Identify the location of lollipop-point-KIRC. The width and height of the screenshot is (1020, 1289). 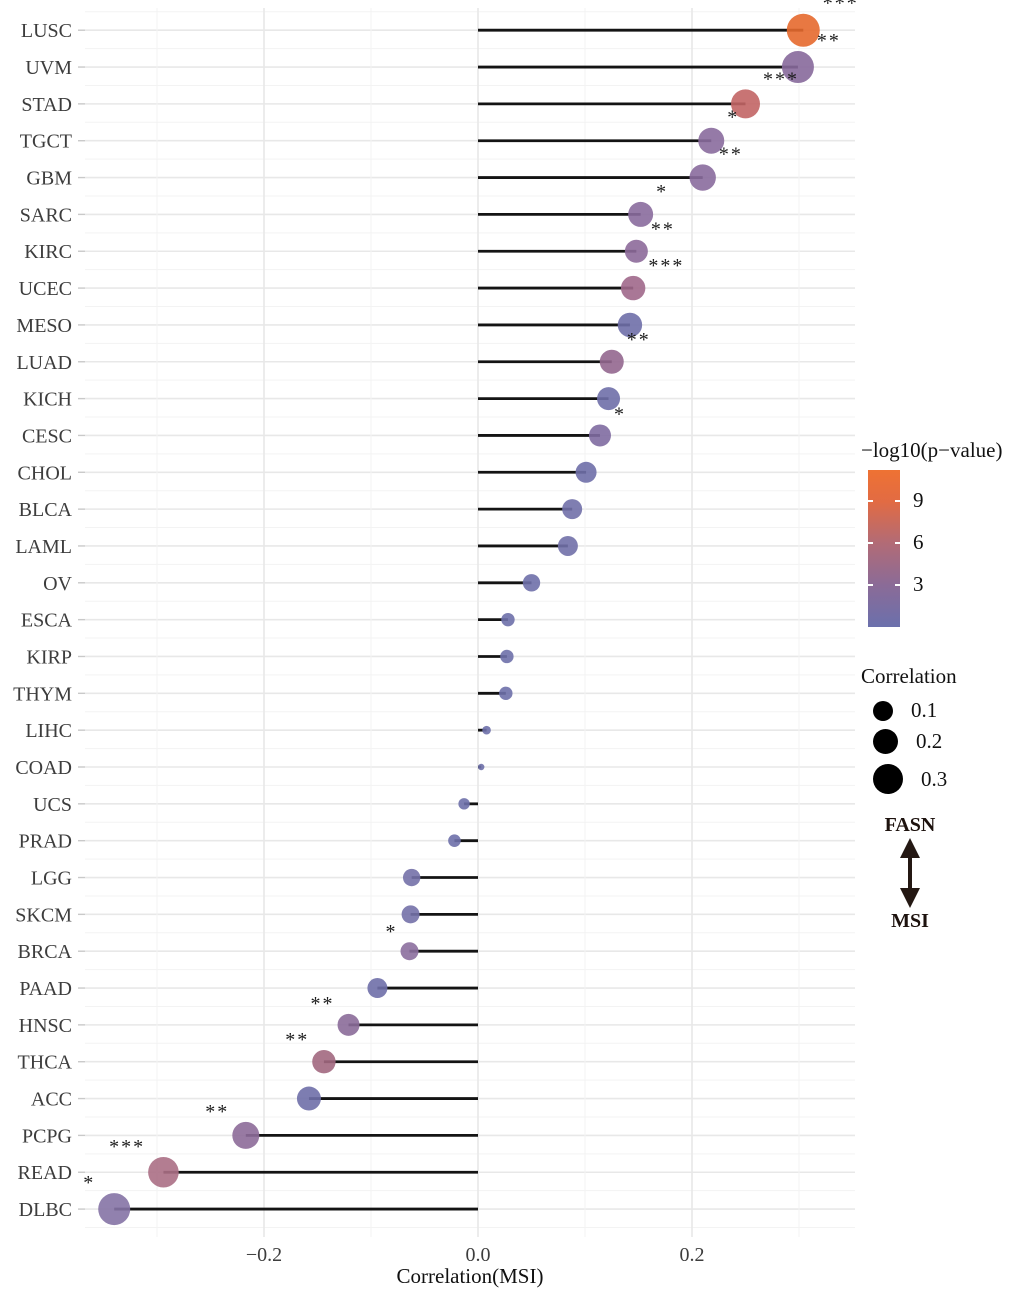
(636, 251).